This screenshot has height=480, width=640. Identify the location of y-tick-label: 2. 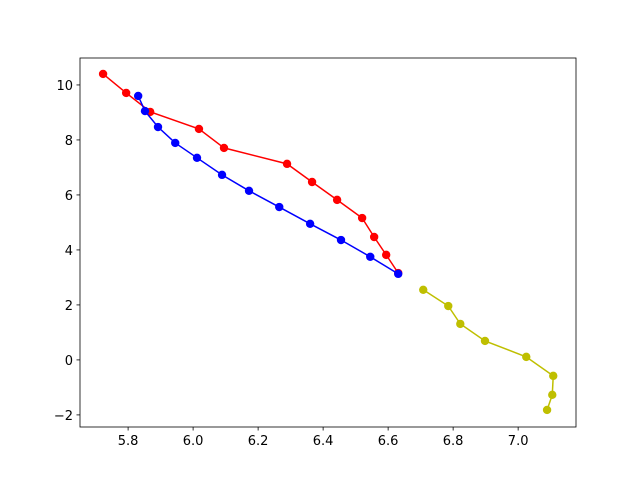
(69, 306).